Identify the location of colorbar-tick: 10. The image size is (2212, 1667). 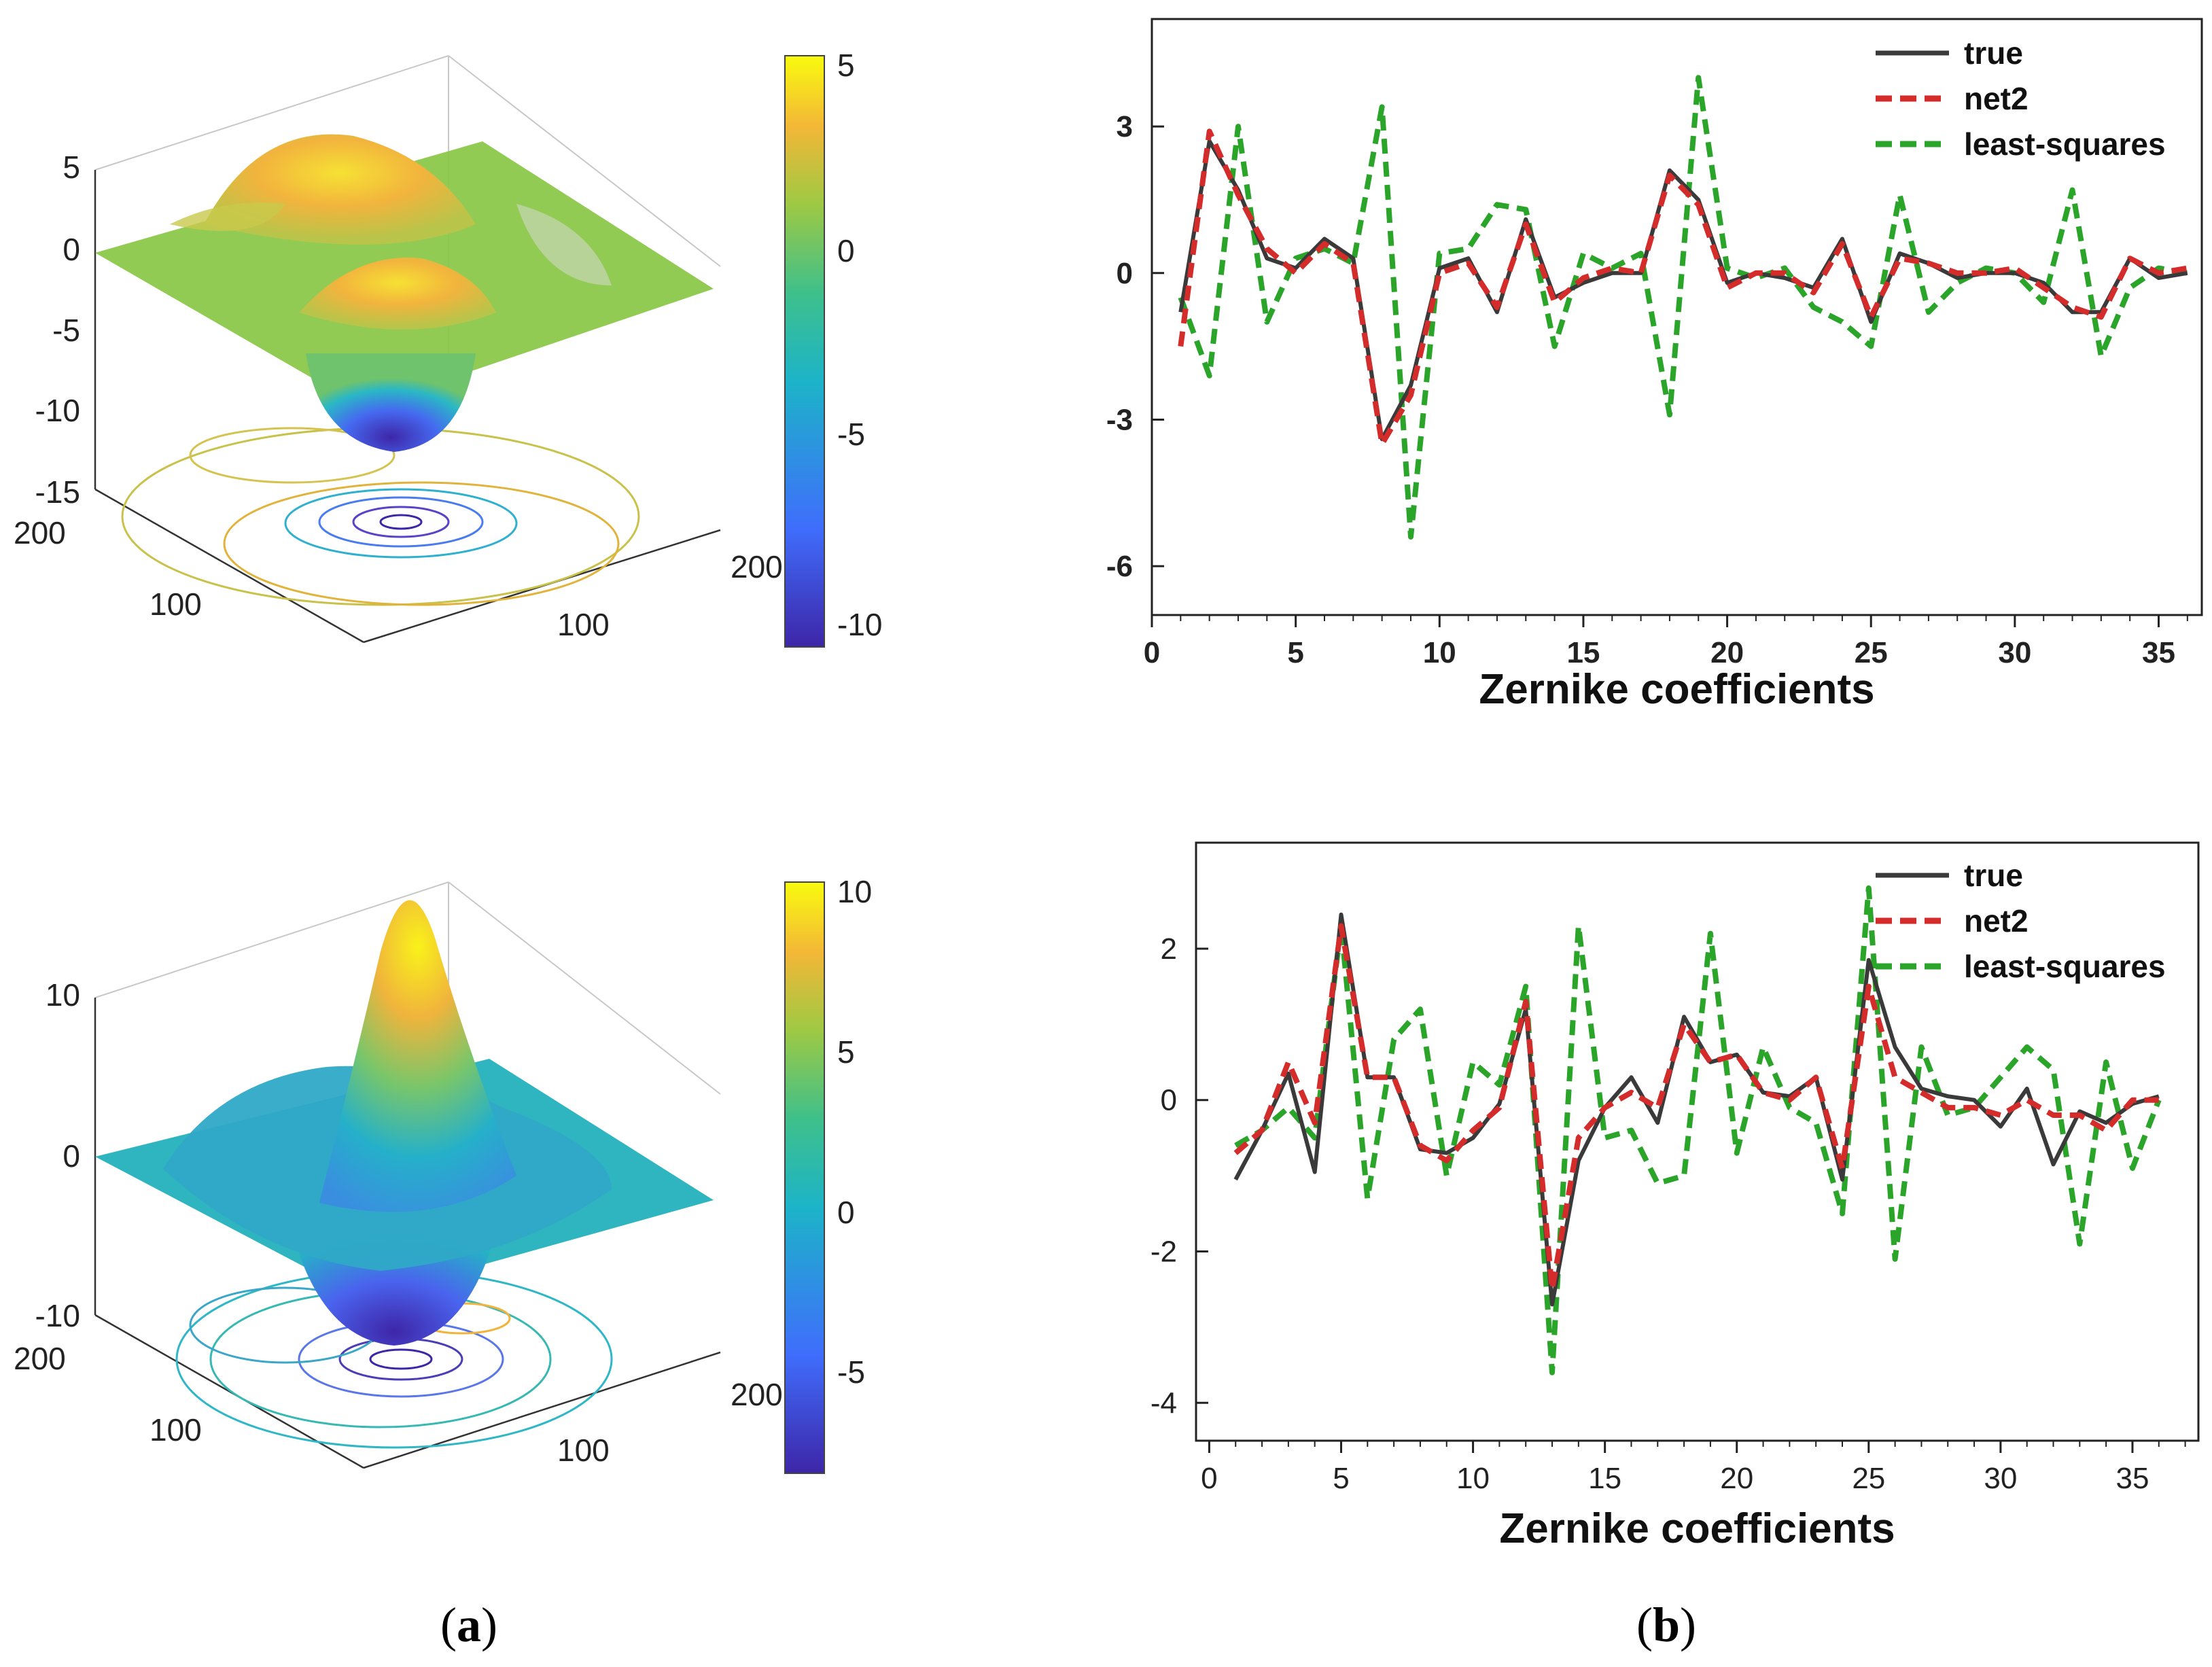
(855, 892).